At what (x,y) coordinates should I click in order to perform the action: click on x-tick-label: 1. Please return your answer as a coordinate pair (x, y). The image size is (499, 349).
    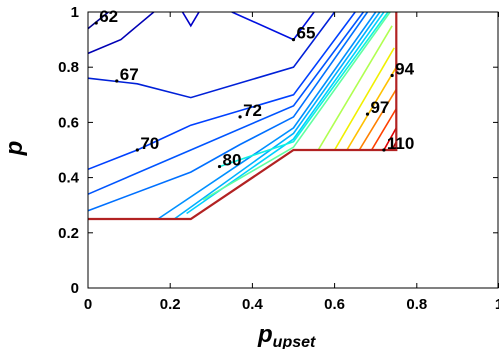
    Looking at the image, I should click on (497, 304).